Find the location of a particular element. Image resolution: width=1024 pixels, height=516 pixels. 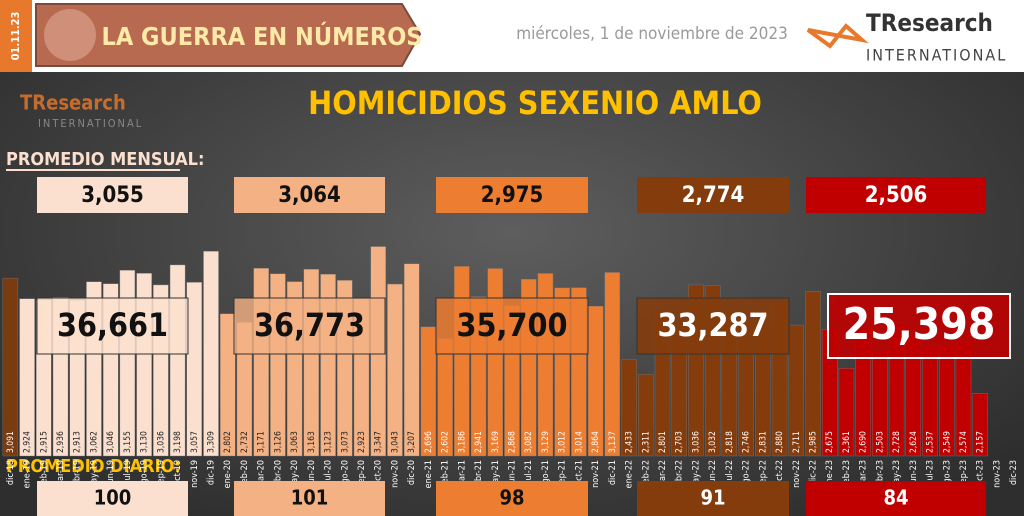

value-label: 2,433 is located at coordinates (630, 442).